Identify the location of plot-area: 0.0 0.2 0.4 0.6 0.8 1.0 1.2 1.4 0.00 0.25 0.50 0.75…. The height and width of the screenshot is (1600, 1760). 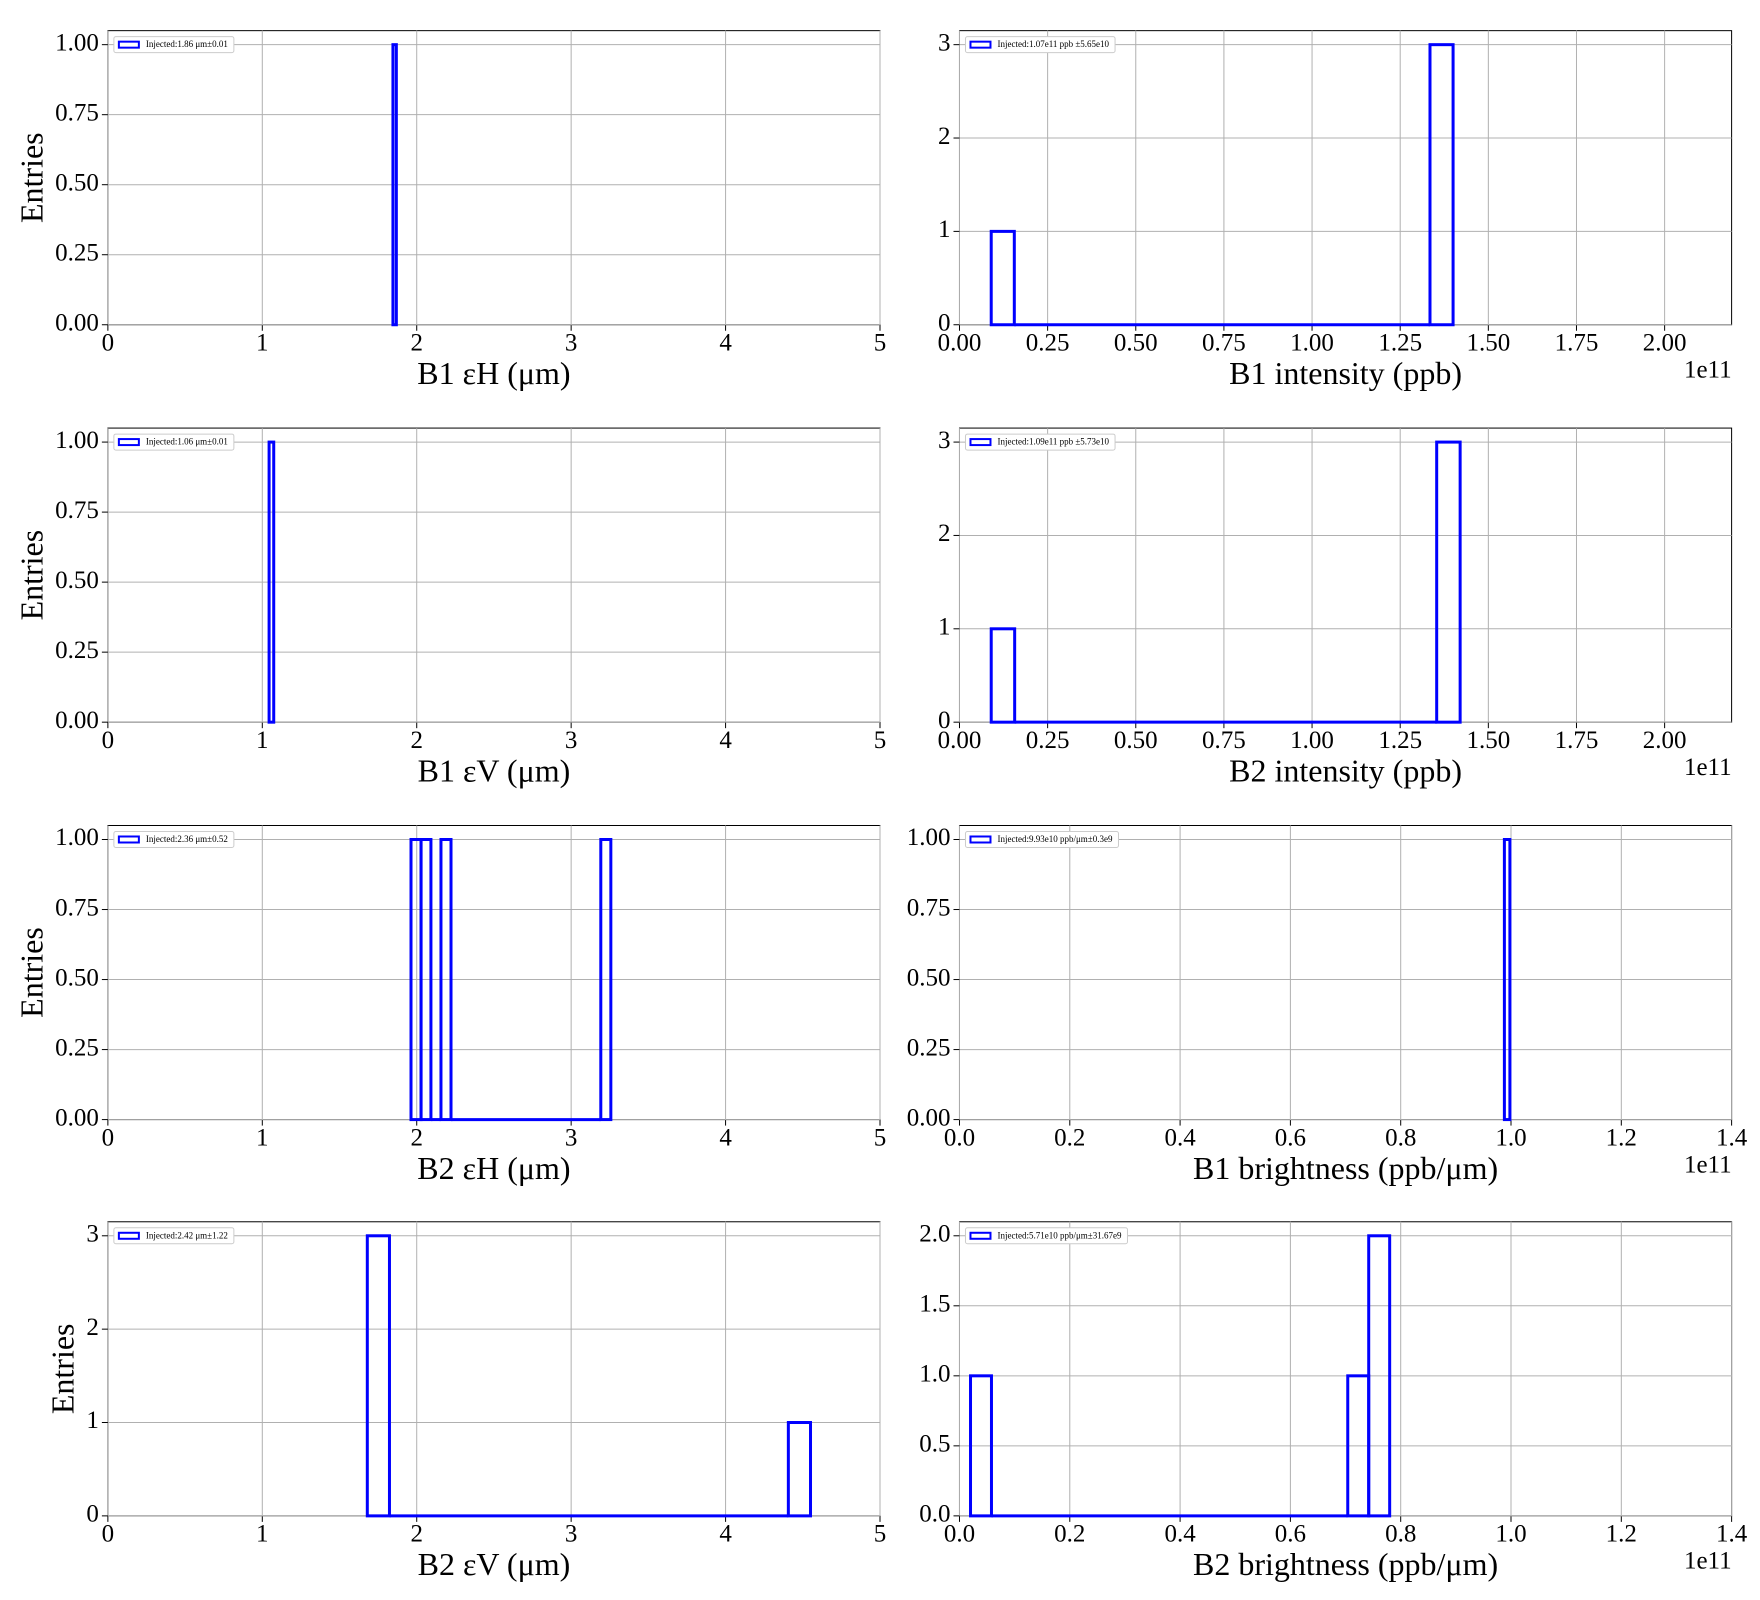
(1327, 1005).